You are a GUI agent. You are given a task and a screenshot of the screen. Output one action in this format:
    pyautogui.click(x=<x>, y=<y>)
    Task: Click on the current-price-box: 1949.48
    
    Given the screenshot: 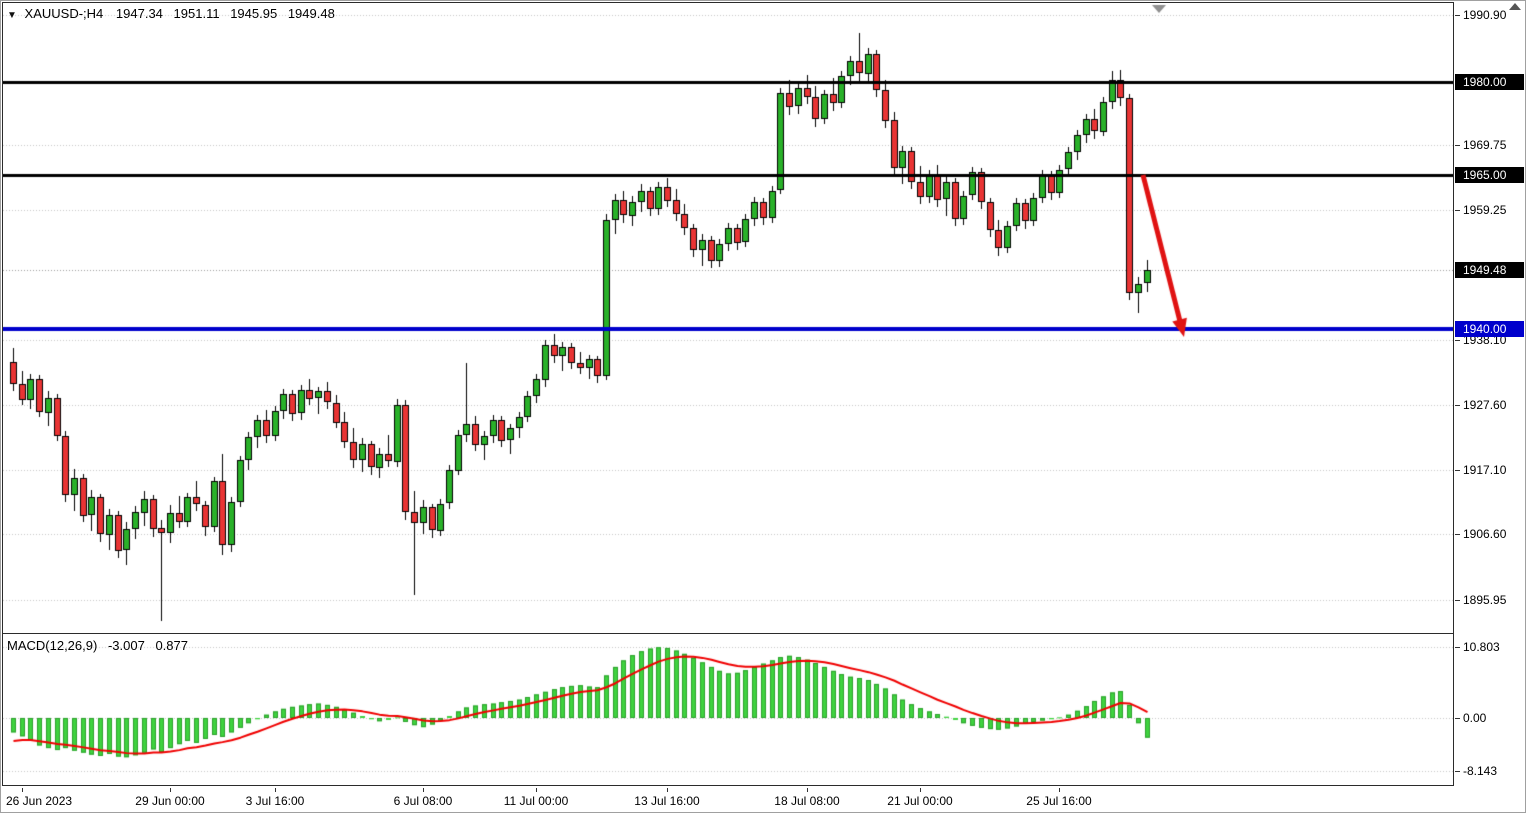 What is the action you would take?
    pyautogui.click(x=1489, y=270)
    